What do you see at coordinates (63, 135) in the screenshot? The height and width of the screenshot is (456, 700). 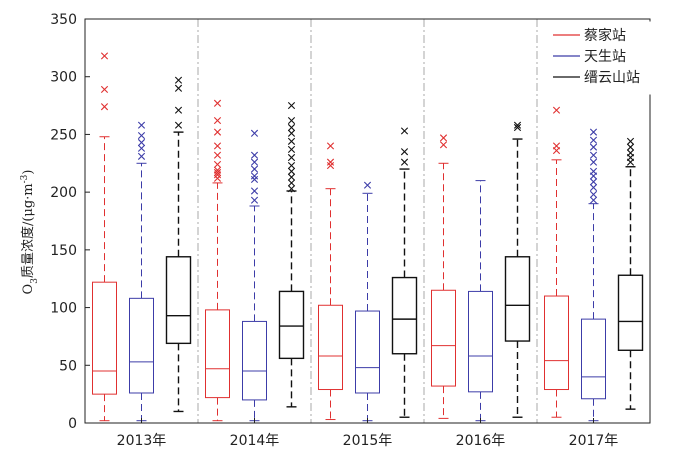 I see `y-tick-label: 250` at bounding box center [63, 135].